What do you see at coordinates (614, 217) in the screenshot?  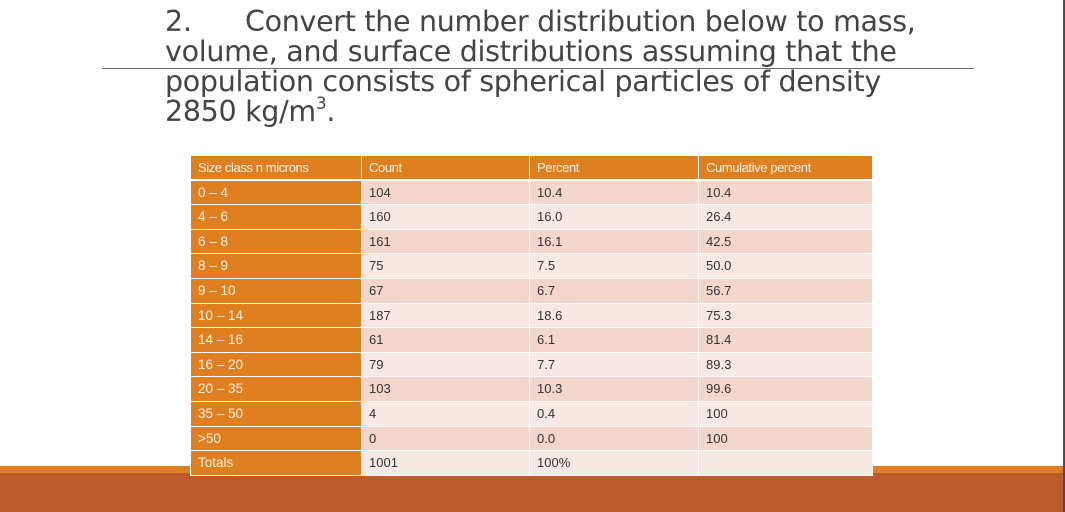 I see `percent-cell: 16.0` at bounding box center [614, 217].